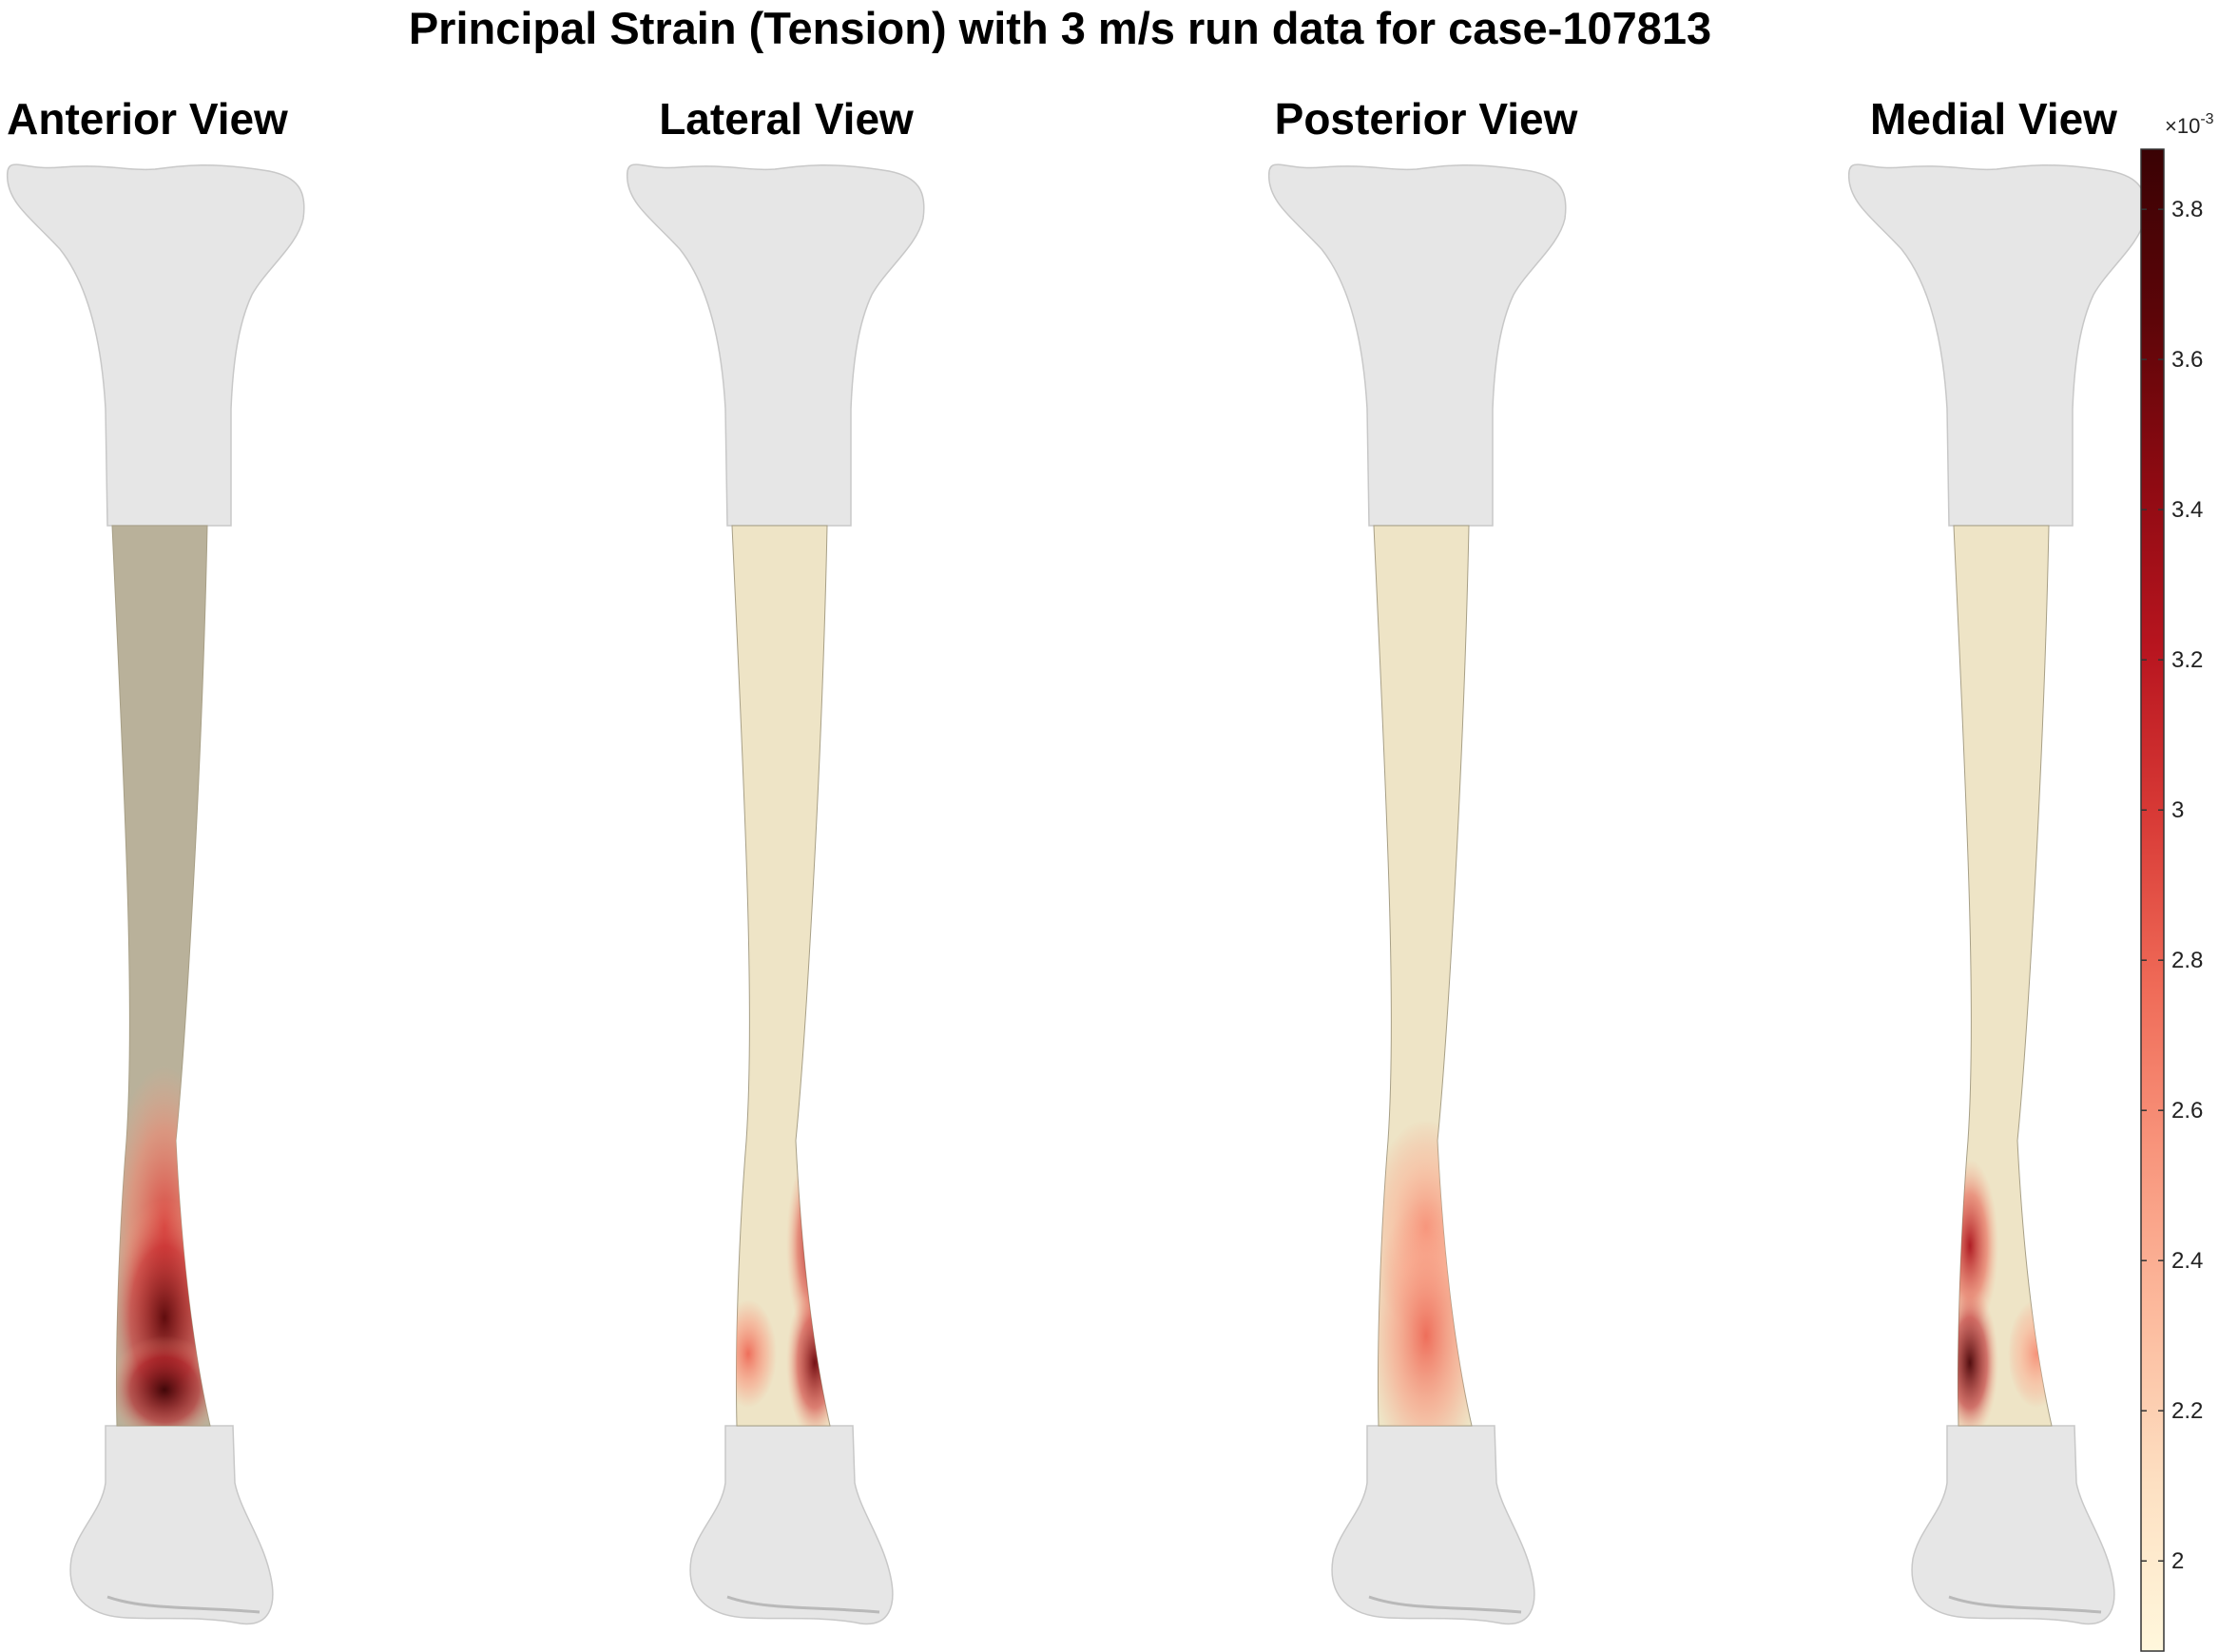 The width and height of the screenshot is (2238, 1652). What do you see at coordinates (786, 119) in the screenshot?
I see `view-title-lateral: Lateral View` at bounding box center [786, 119].